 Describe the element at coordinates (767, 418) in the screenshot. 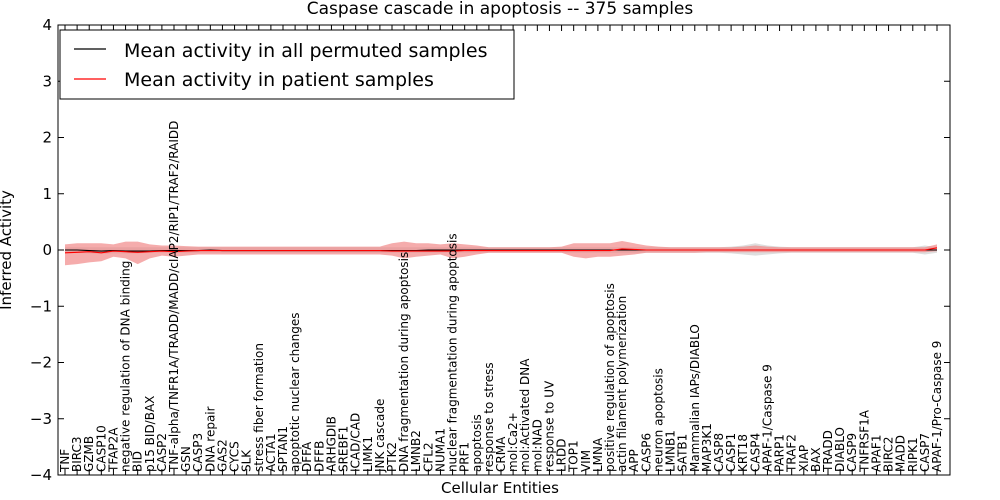

I see `x-tick-label: APAF-1/Caspase 9` at that location.